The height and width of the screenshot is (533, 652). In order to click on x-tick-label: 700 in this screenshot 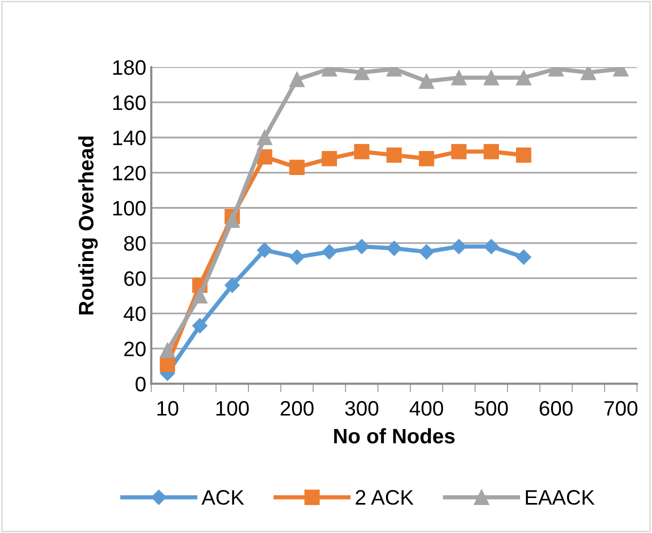, I will do `click(621, 408)`.